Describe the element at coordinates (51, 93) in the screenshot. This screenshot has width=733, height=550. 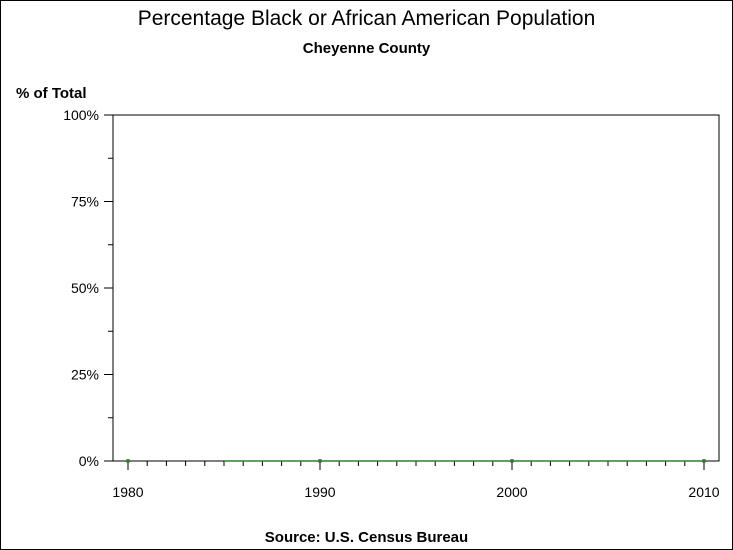
I see `y-axis-label: % of Total` at that location.